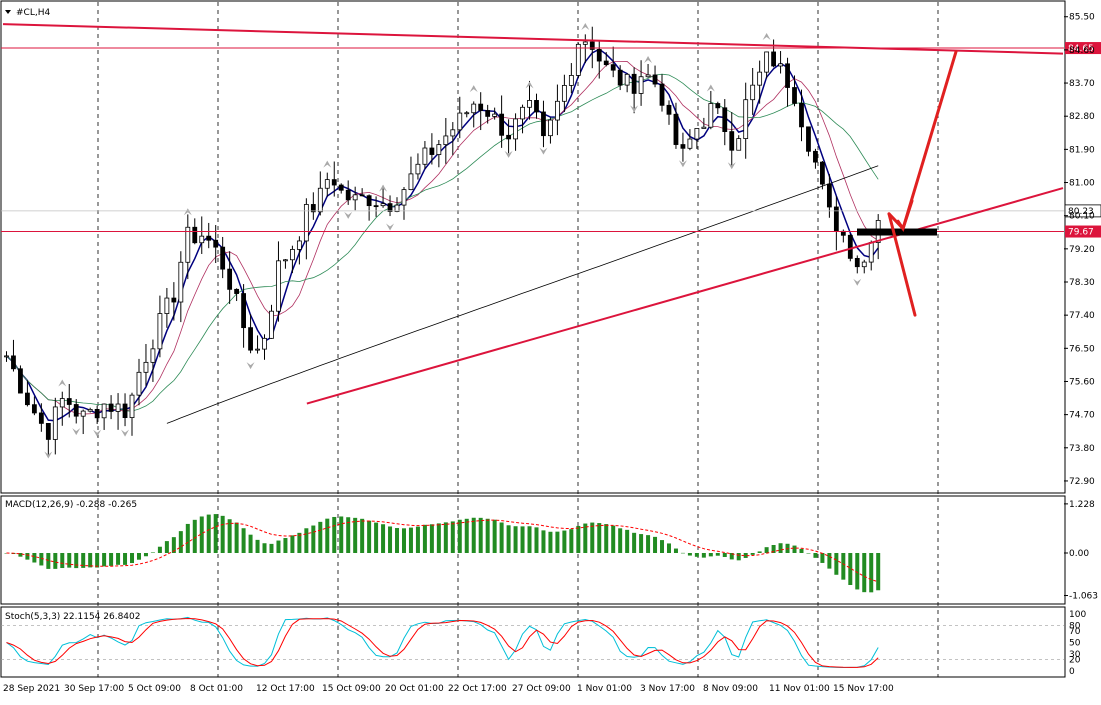  What do you see at coordinates (1075, 626) in the screenshot?
I see `stoch-tick-label: 80` at bounding box center [1075, 626].